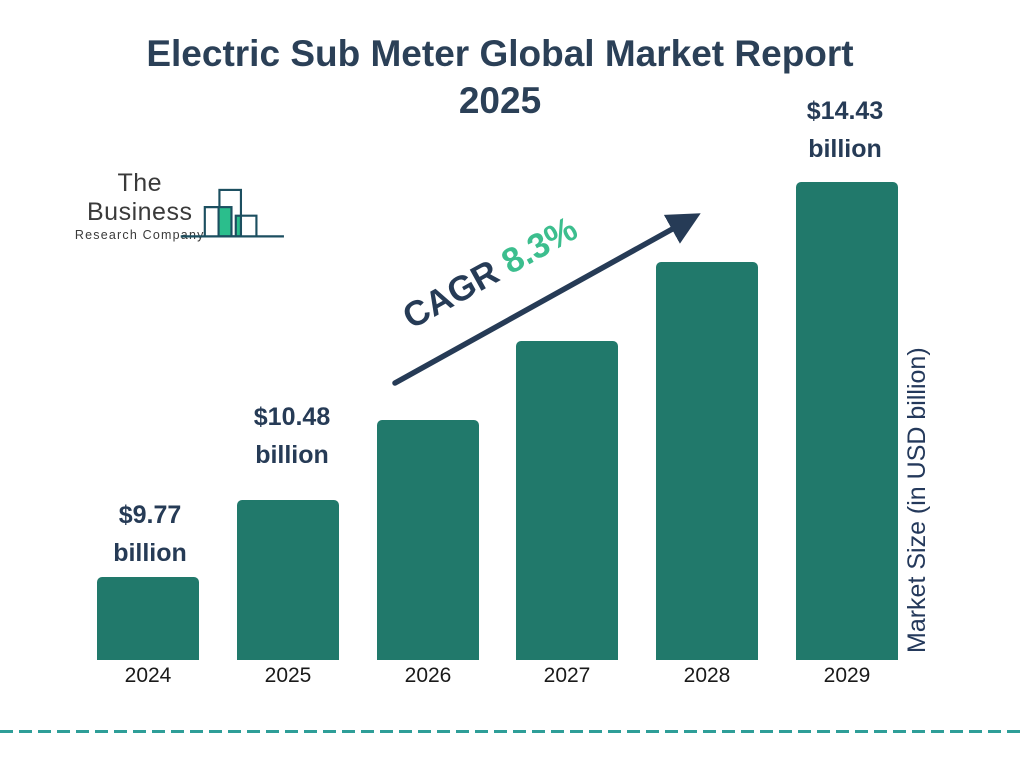  I want to click on value-label-2025-unit: billion, so click(292, 455).